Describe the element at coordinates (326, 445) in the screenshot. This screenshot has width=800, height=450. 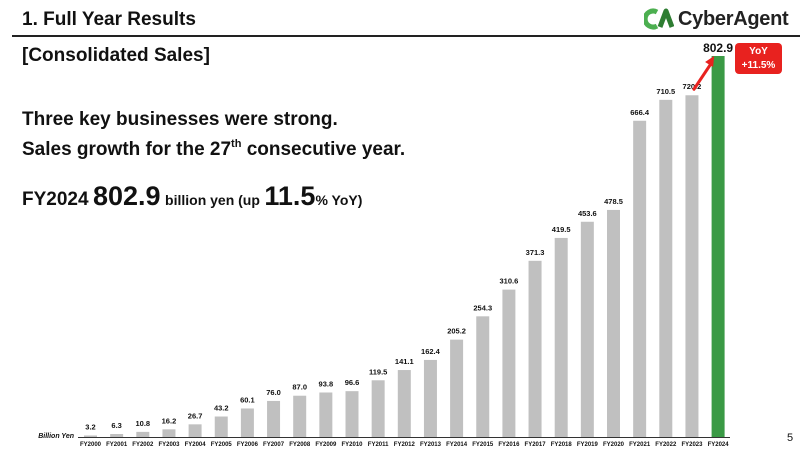
I see `tick-label-FY2009: FY2009` at that location.